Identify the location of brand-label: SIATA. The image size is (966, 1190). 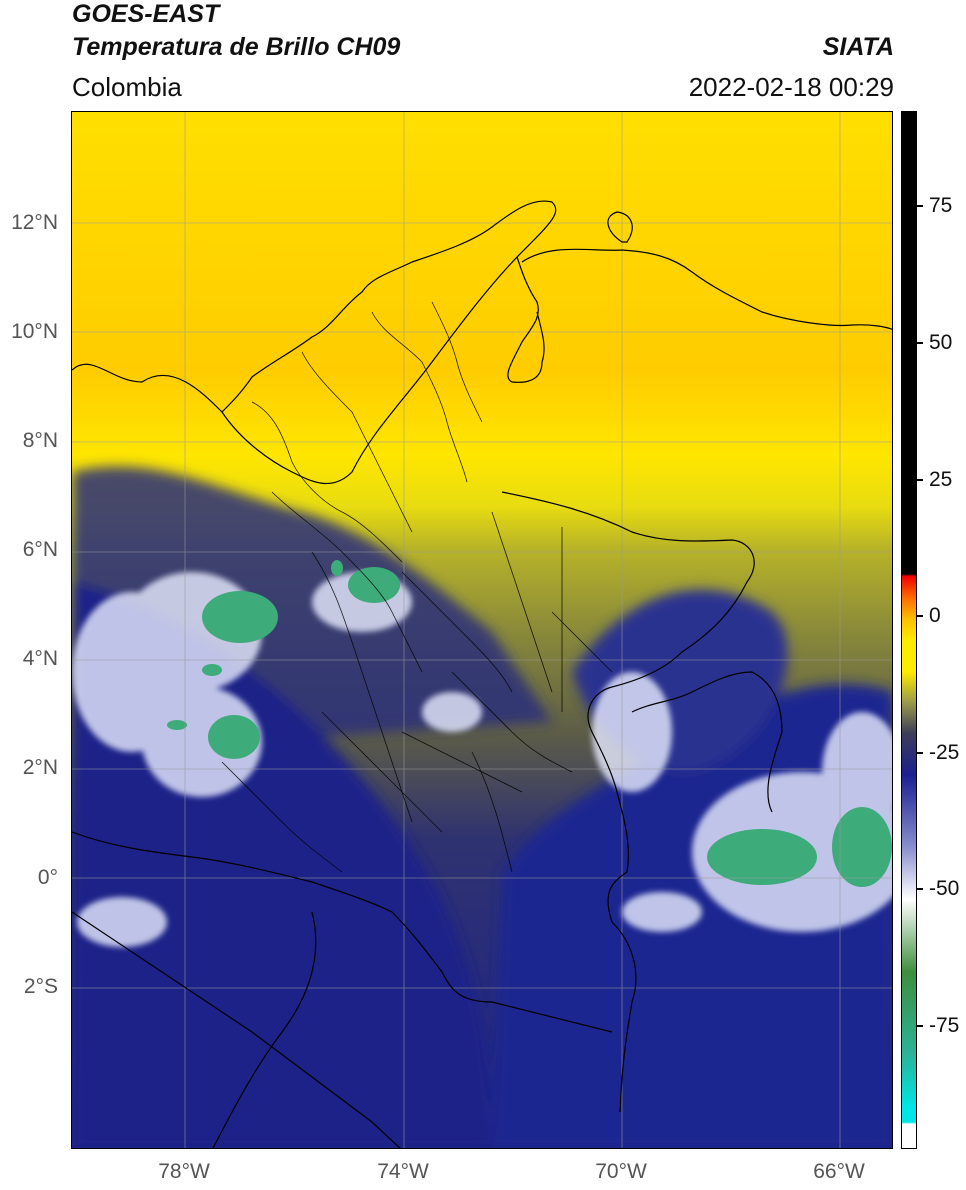
(858, 47).